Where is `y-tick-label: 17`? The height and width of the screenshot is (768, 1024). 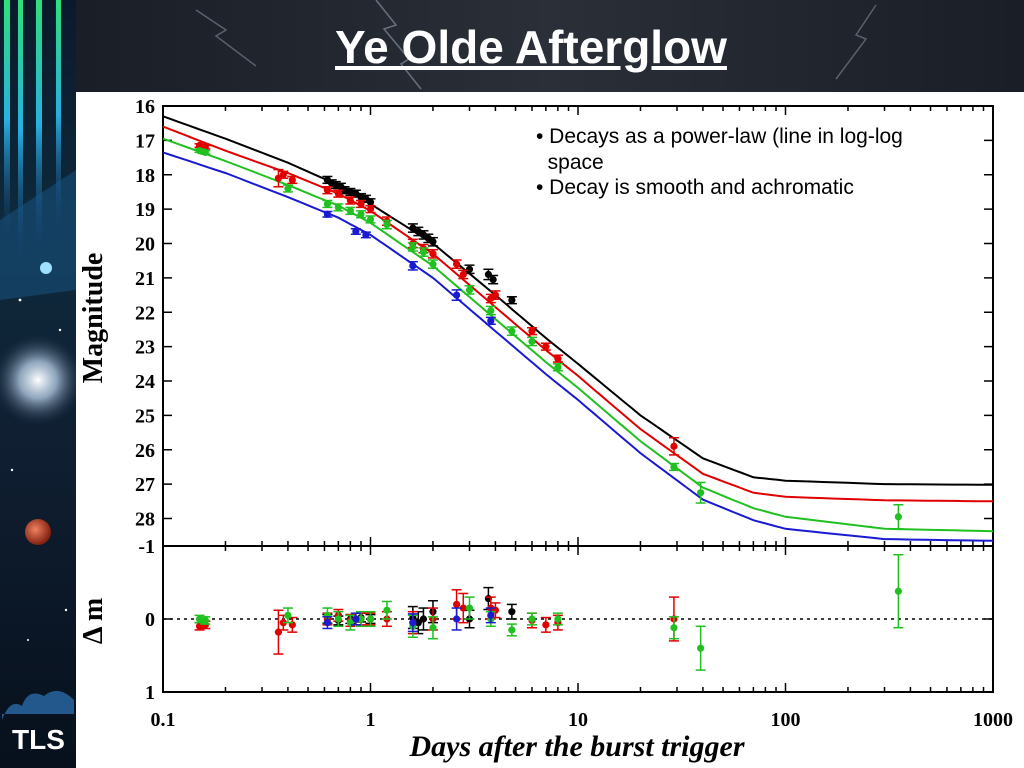 y-tick-label: 17 is located at coordinates (145, 141).